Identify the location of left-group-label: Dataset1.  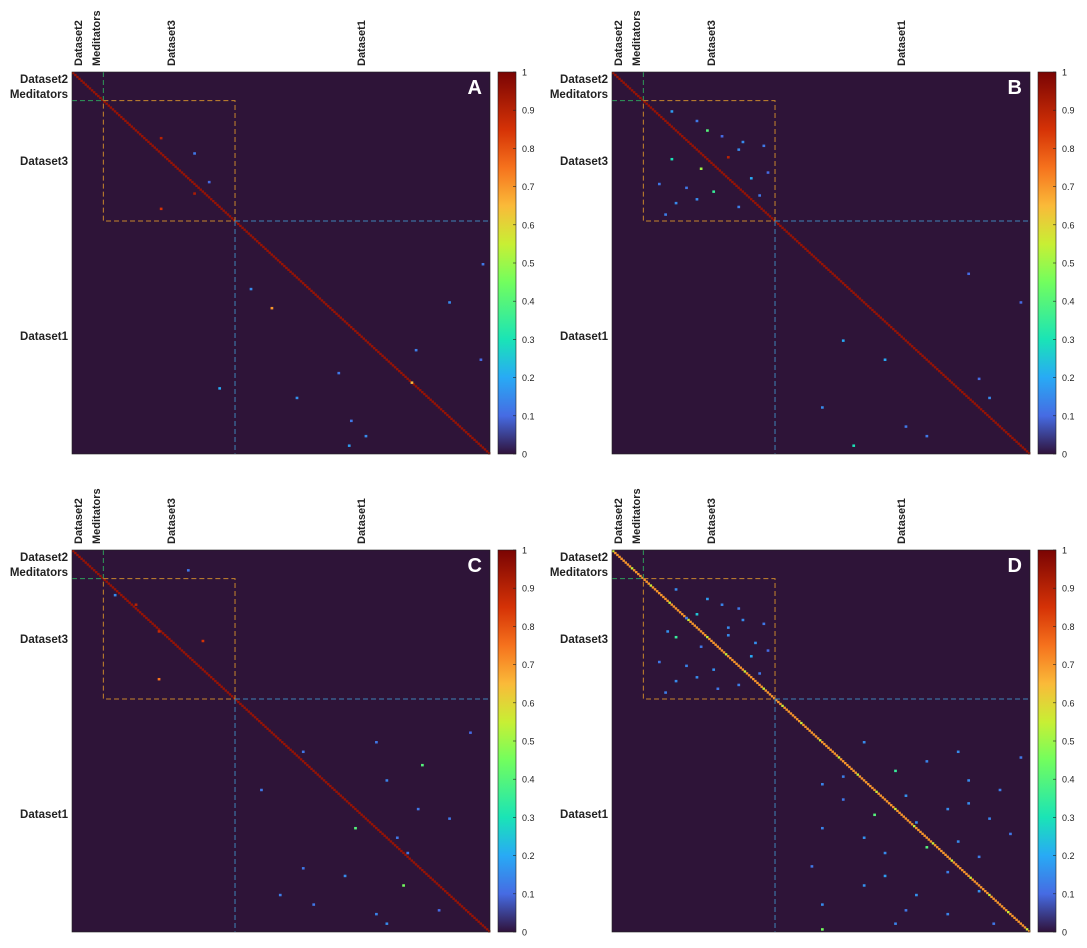
(44, 815).